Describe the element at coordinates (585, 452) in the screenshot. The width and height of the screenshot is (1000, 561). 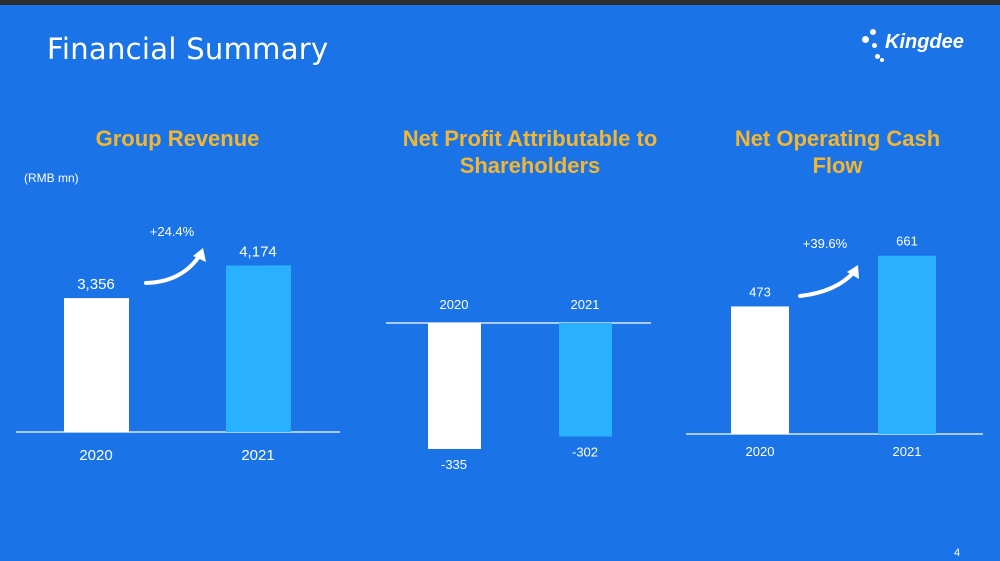
I see `value-label-2021: -302` at that location.